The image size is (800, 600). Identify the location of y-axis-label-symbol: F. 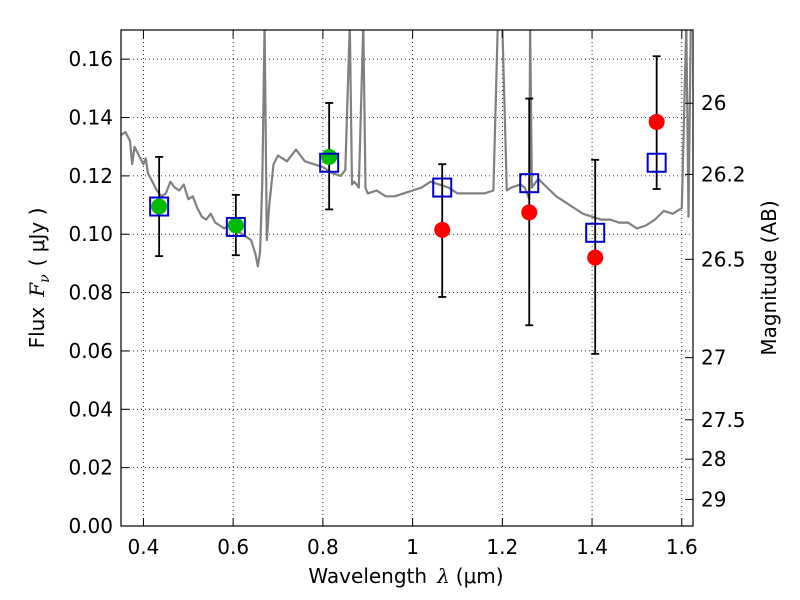
(37, 290).